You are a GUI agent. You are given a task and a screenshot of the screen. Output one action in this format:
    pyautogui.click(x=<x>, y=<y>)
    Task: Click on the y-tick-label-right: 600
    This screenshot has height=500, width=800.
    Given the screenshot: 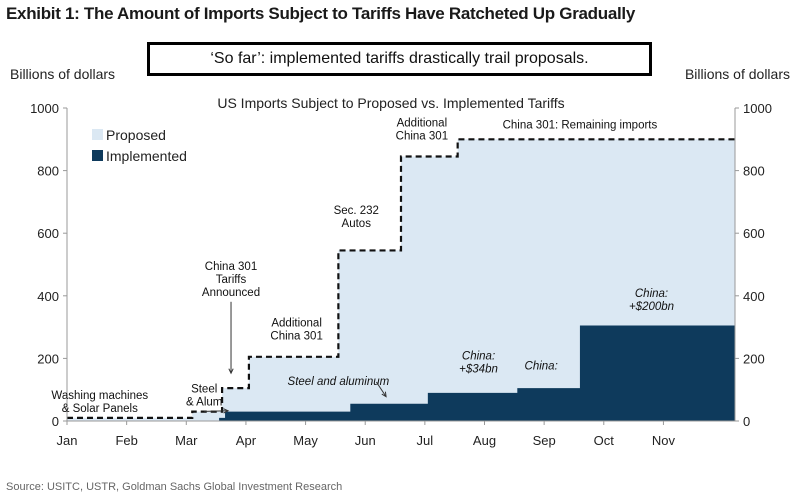 What is the action you would take?
    pyautogui.click(x=754, y=233)
    